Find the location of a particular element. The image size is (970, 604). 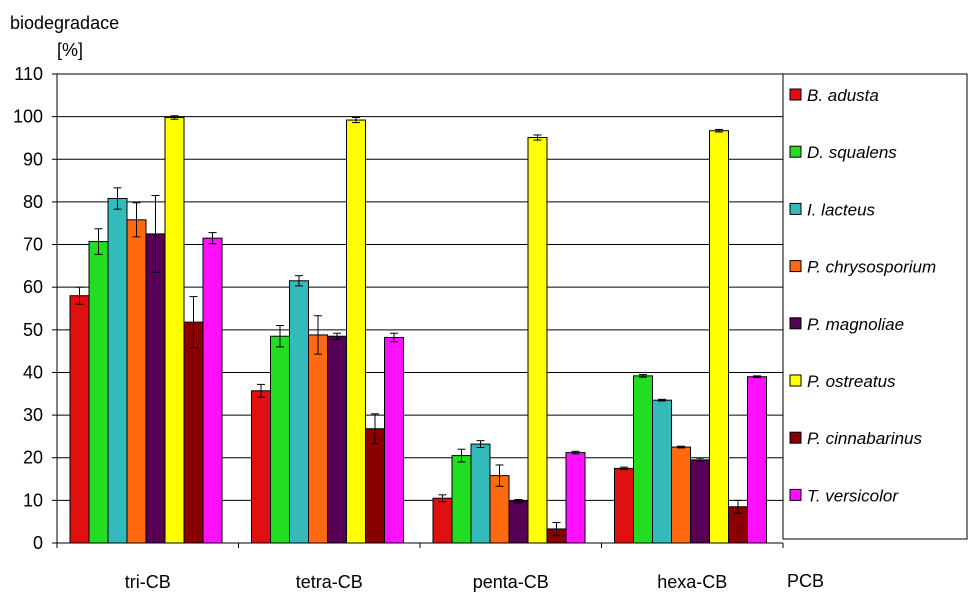

y-tick-label: 80 is located at coordinates (33, 202).